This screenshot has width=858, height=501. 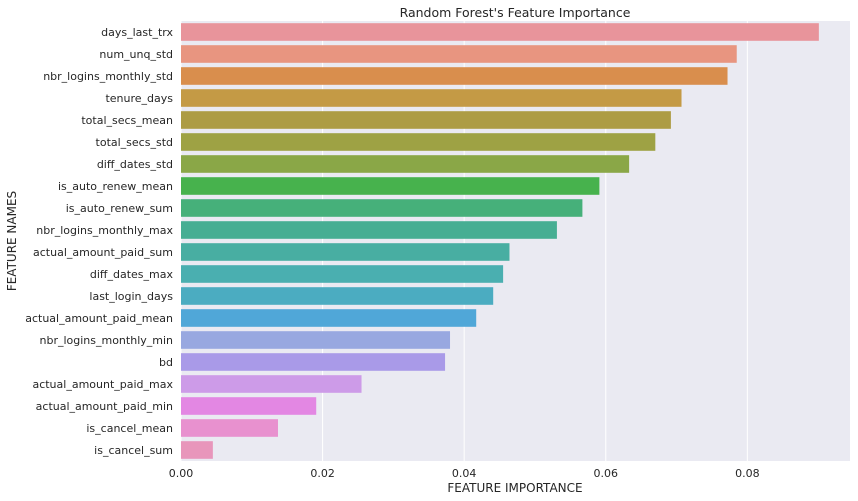 What do you see at coordinates (131, 296) in the screenshot?
I see `y-tick-label: last_login_days` at bounding box center [131, 296].